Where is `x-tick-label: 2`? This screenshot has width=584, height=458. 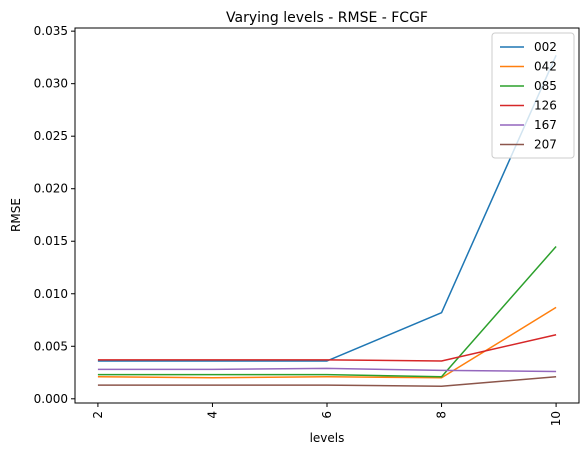
x-tick-label: 2 is located at coordinates (98, 415).